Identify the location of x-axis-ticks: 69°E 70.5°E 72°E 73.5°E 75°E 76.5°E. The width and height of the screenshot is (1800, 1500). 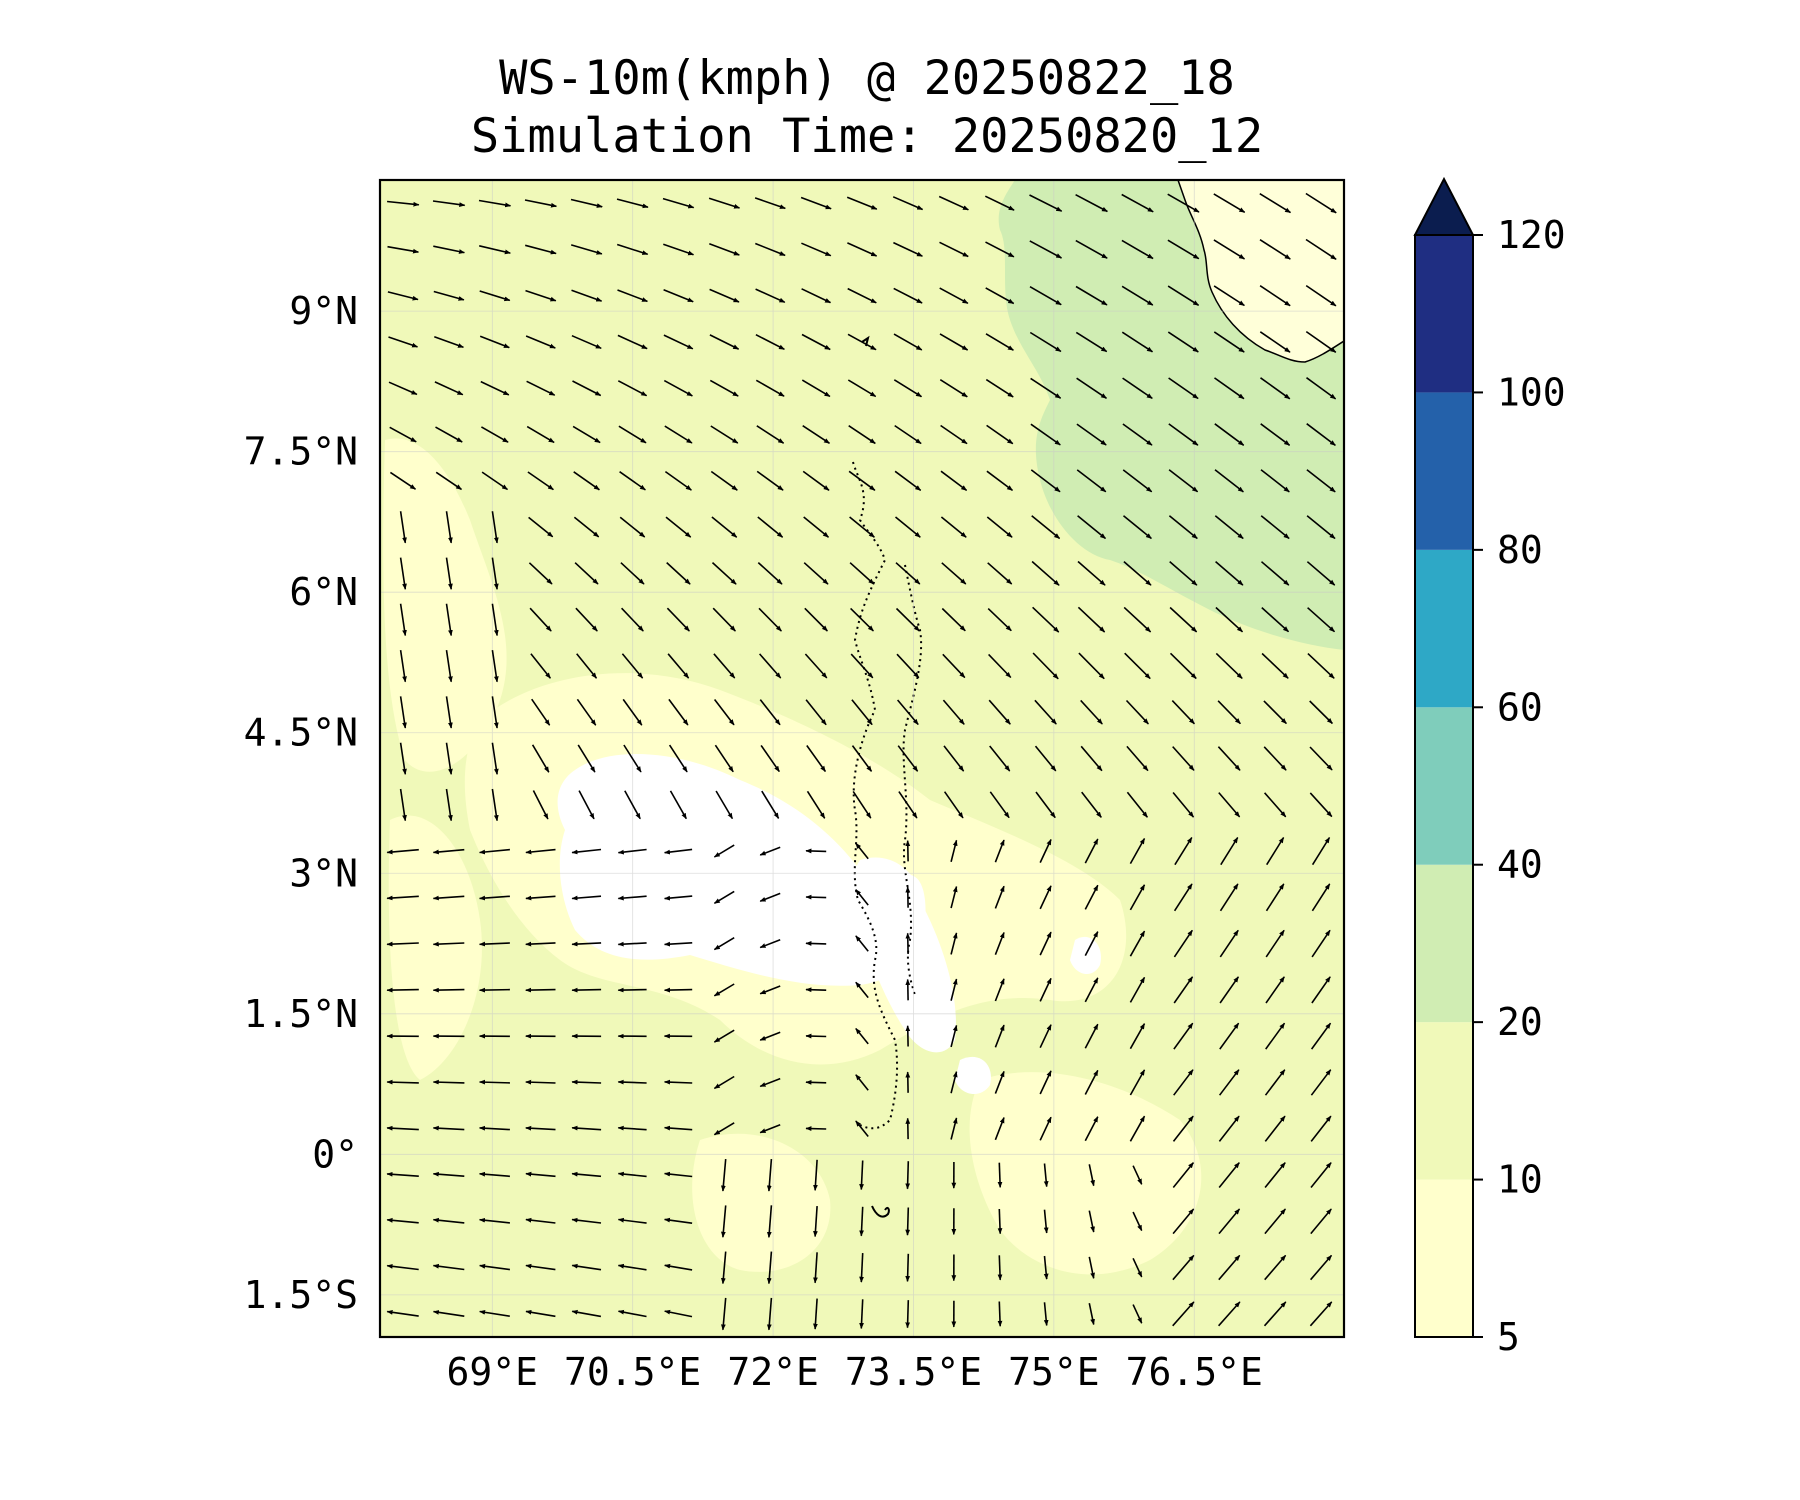
(855, 1372).